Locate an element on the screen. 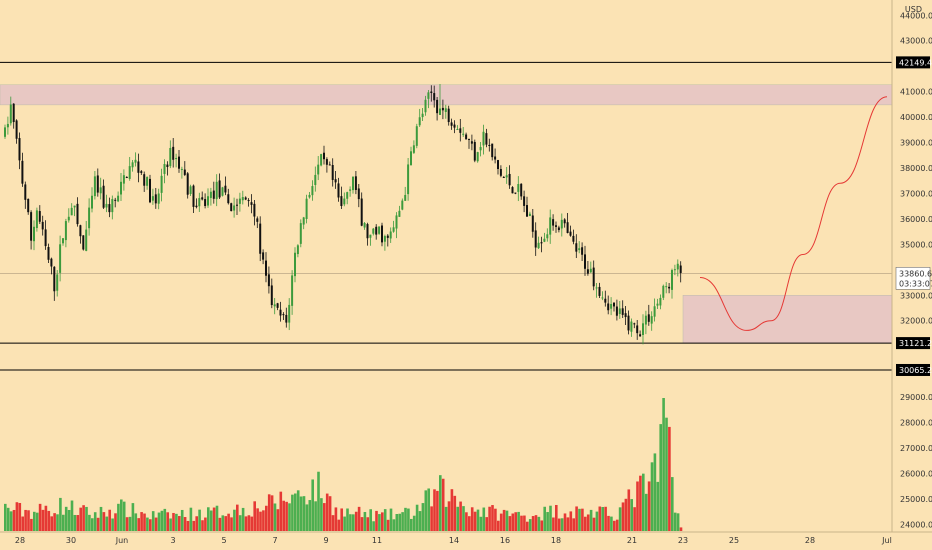 Image resolution: width=932 pixels, height=550 pixels. current-price-tag is located at coordinates (913, 278).